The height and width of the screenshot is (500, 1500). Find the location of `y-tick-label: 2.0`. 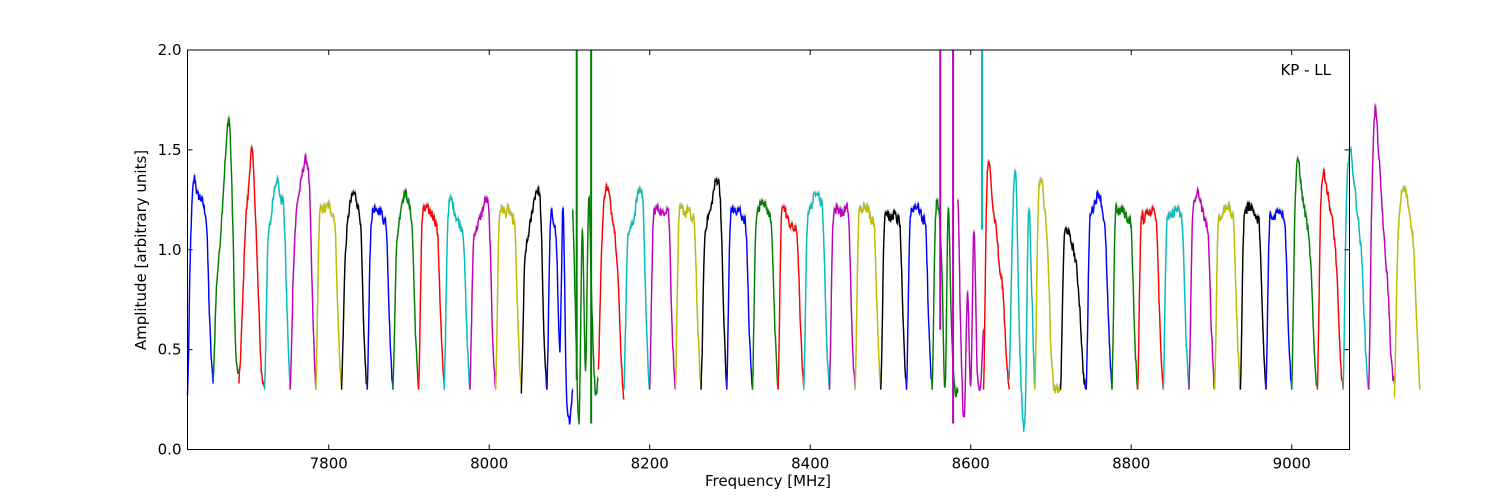

y-tick-label: 2.0 is located at coordinates (170, 50).